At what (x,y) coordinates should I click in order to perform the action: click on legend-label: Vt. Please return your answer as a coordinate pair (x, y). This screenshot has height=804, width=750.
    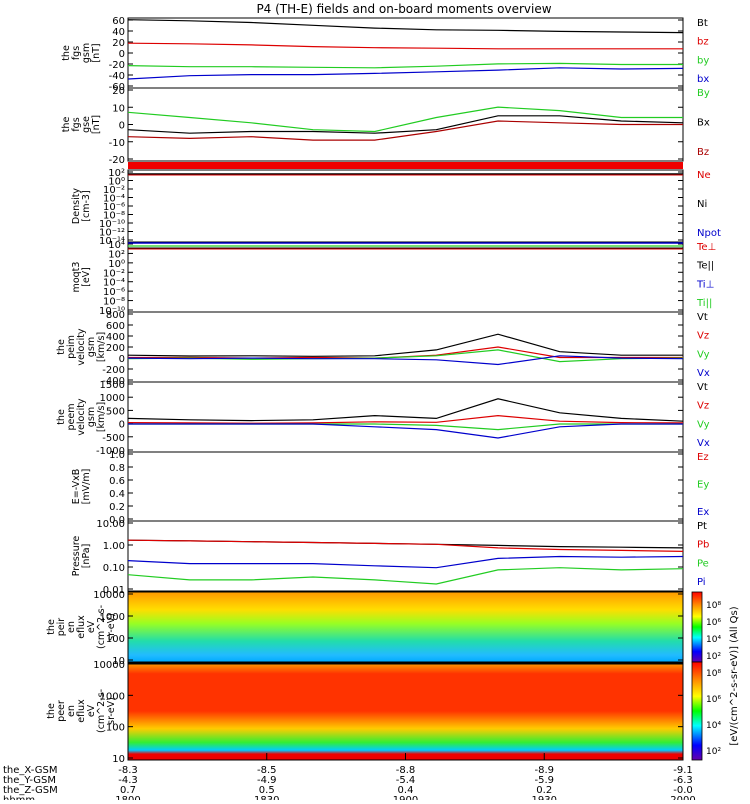
    Looking at the image, I should click on (702, 317).